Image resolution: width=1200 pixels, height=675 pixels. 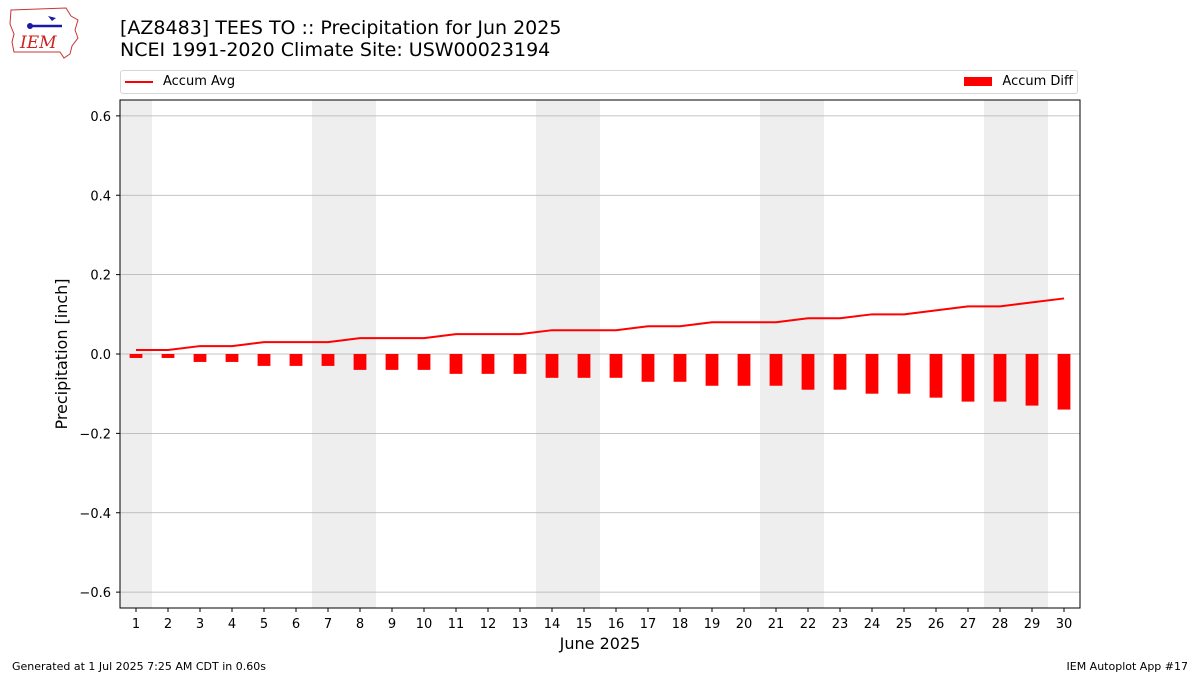 I want to click on avg-line, so click(x=600, y=324).